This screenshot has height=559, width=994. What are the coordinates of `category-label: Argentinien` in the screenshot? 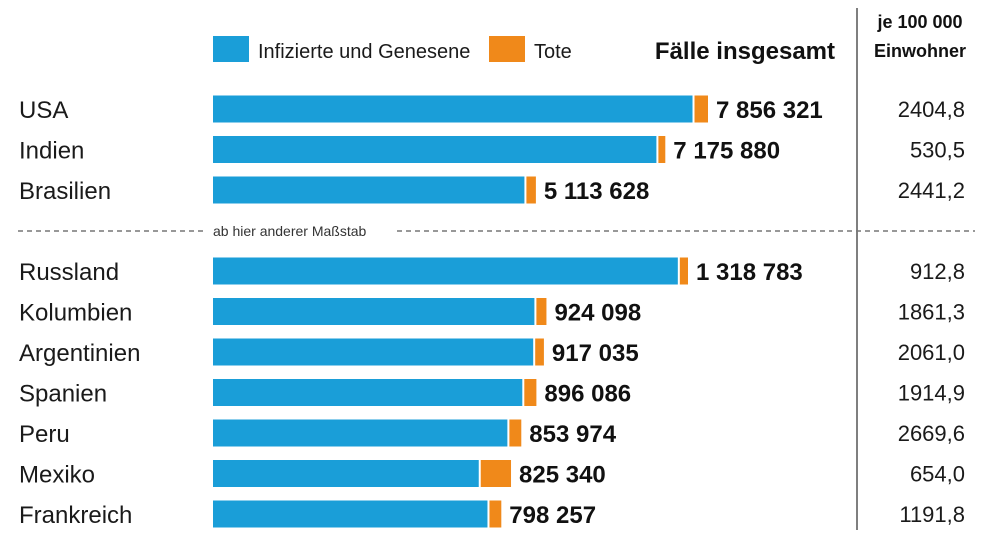 It's located at (79, 353).